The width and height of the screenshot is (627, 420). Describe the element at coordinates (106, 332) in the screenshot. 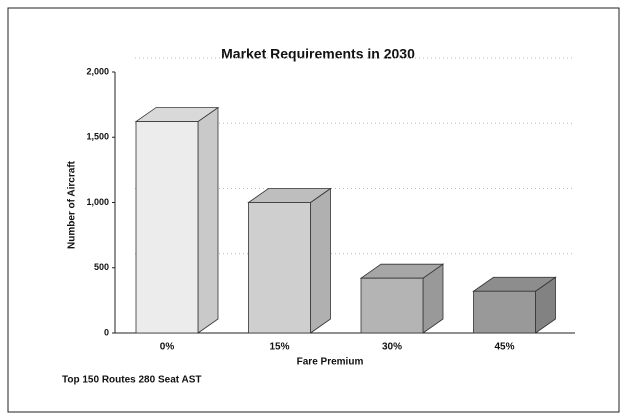

I see `y-tick-label: 0` at that location.